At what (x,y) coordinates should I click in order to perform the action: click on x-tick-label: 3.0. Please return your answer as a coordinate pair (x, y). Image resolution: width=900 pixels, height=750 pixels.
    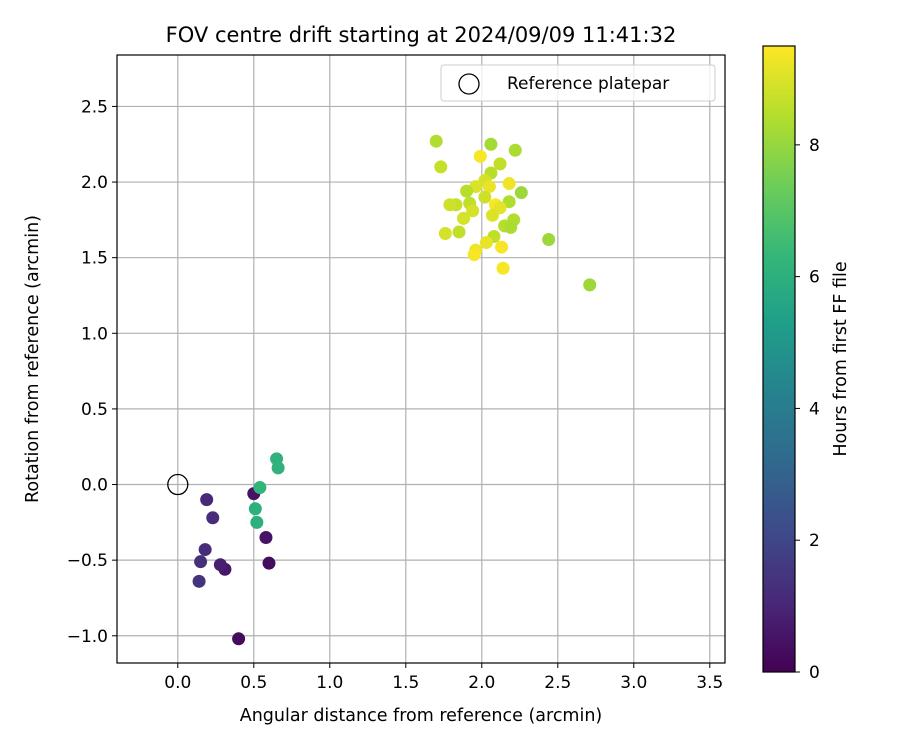
    Looking at the image, I should click on (633, 683).